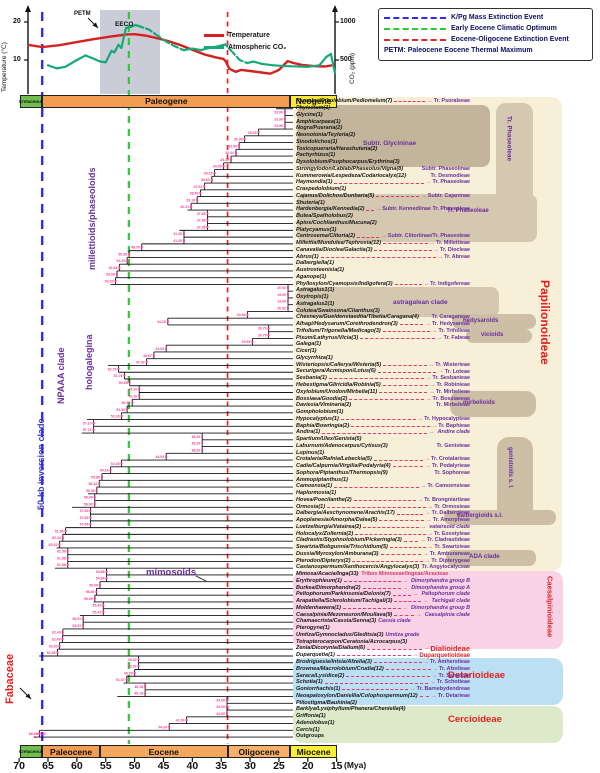 The image size is (600, 773). I want to click on clade-label-50-kb-inversion-clade: 50-kb inversion clade, so click(41, 464).